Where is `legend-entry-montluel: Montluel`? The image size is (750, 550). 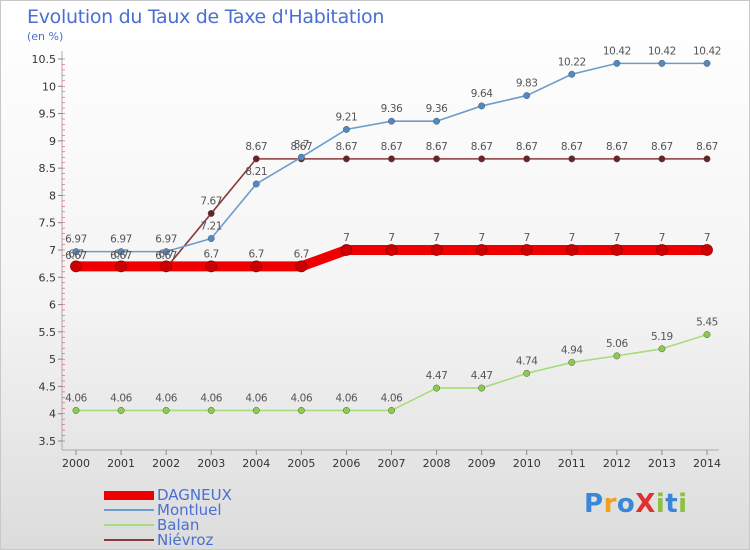 legend-entry-montluel: Montluel is located at coordinates (163, 510).